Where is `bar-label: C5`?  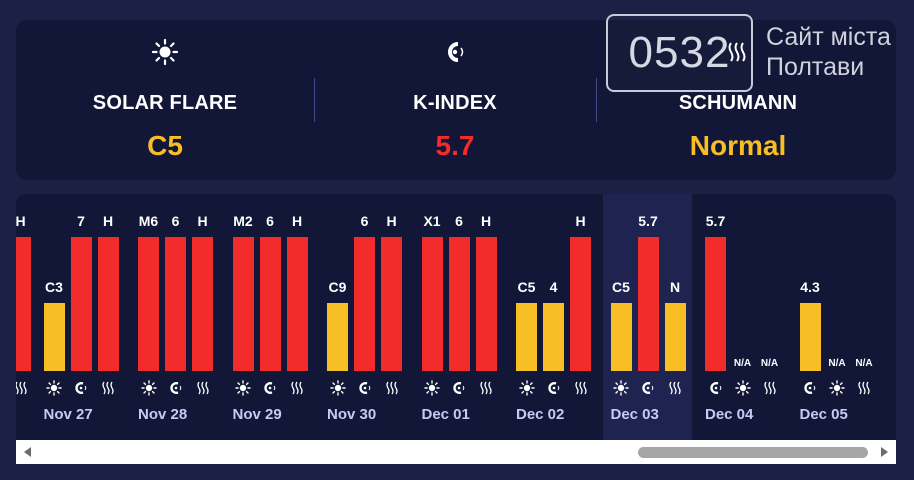 bar-label: C5 is located at coordinates (526, 287).